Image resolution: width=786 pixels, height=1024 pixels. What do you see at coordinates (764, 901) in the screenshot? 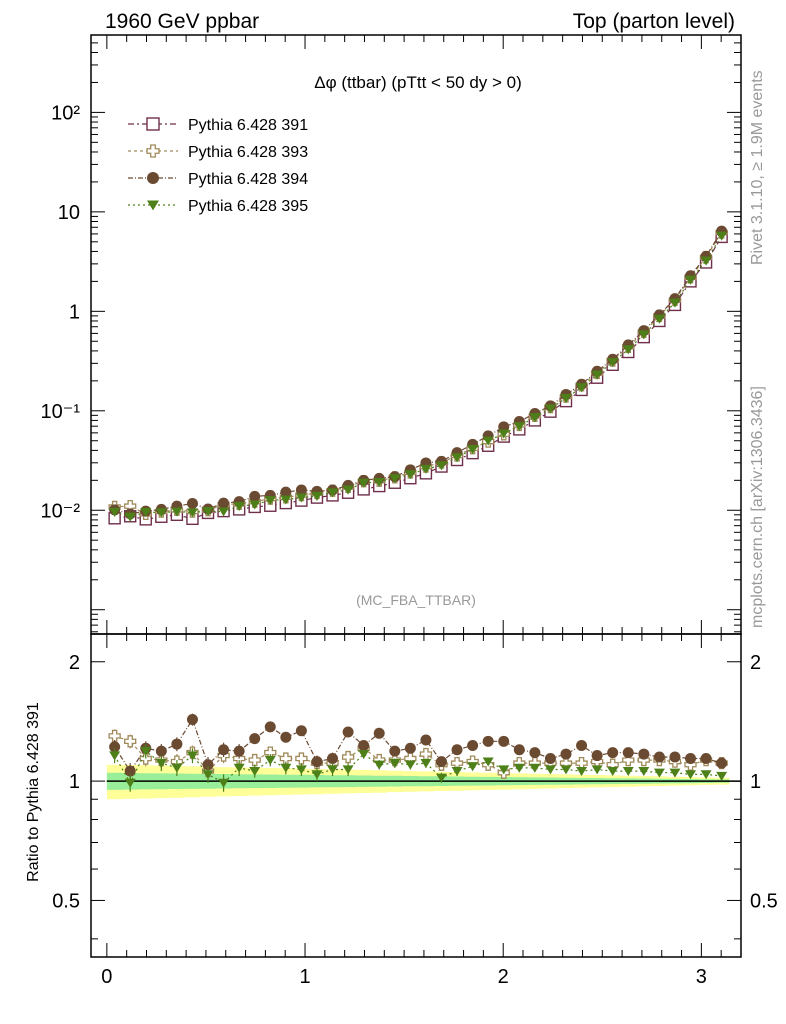
I see `ratio-ytick-label-right: 0.5` at bounding box center [764, 901].